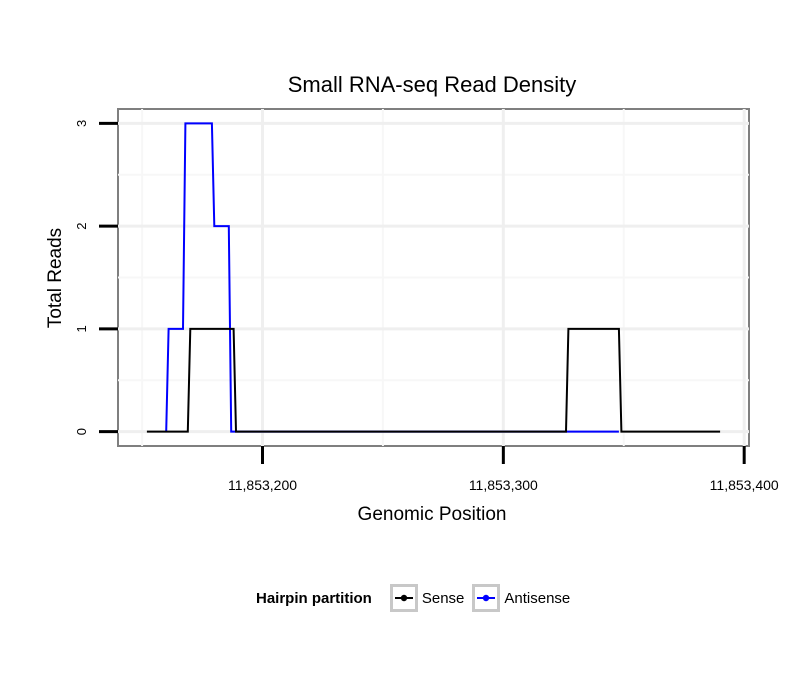 This screenshot has height=690, width=810. I want to click on legend-label-sense: Sense, so click(443, 598).